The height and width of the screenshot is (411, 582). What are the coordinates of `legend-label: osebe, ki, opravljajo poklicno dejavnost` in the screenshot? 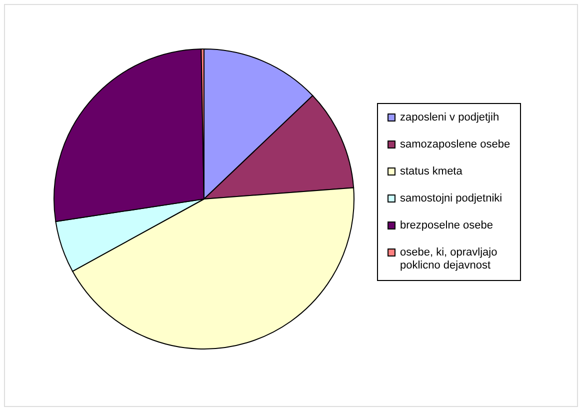 It's located at (449, 259).